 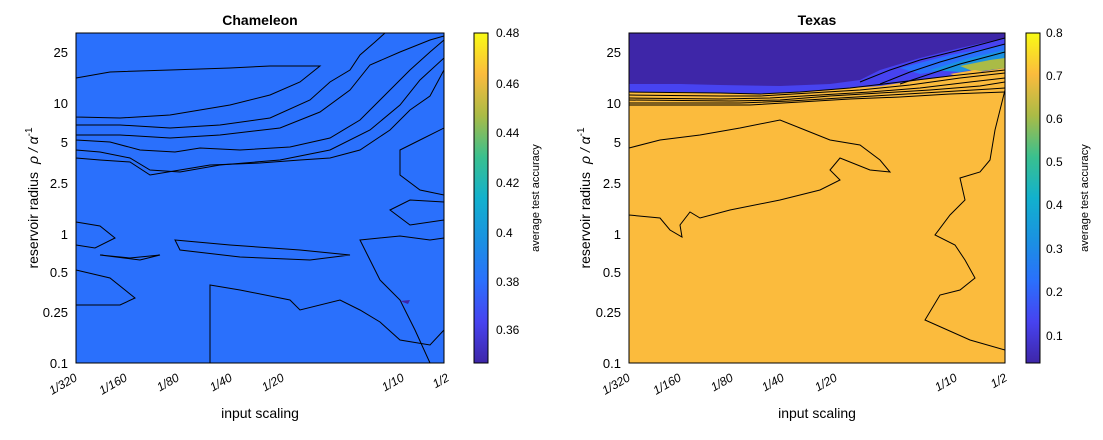 What do you see at coordinates (1054, 162) in the screenshot?
I see `colorbar-tick: 0.5` at bounding box center [1054, 162].